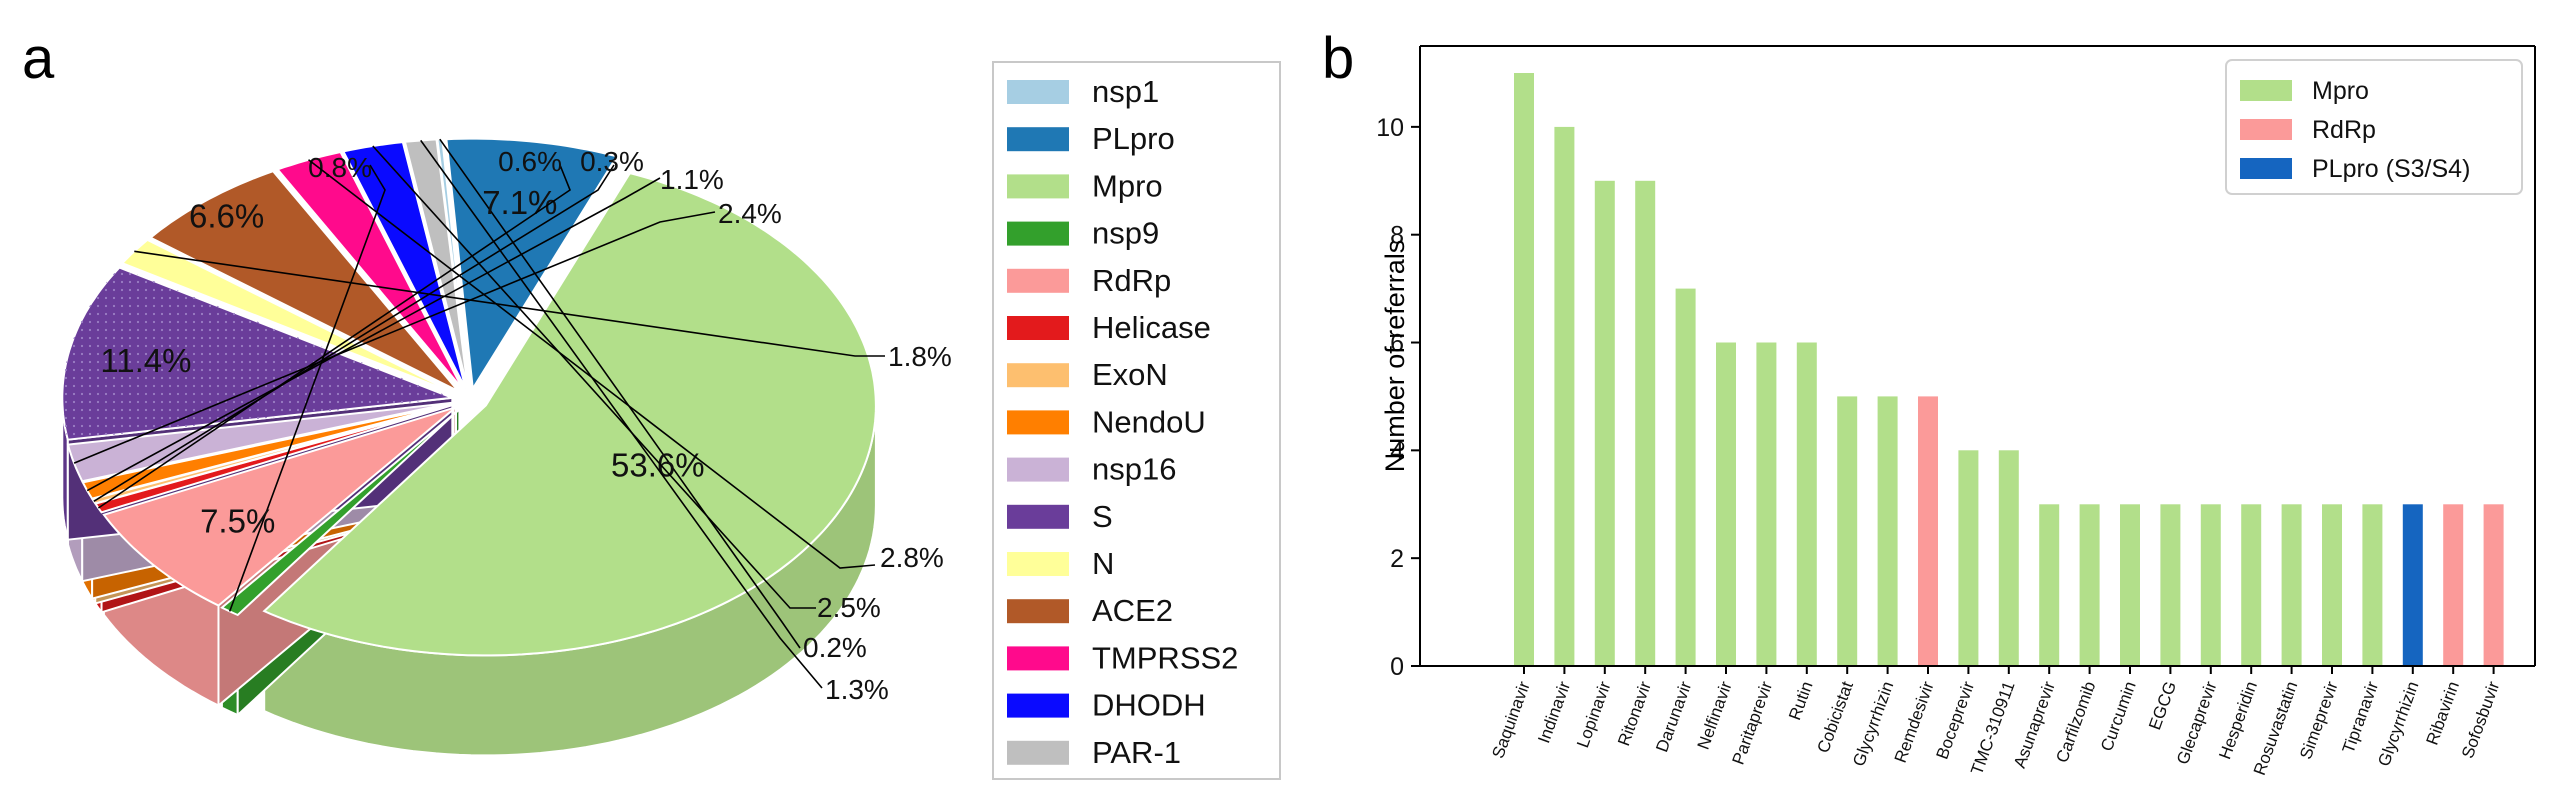 Image resolution: width=2558 pixels, height=811 pixels. What do you see at coordinates (1753, 723) in the screenshot?
I see `bar-x-tick-label: Paritaprevir` at bounding box center [1753, 723].